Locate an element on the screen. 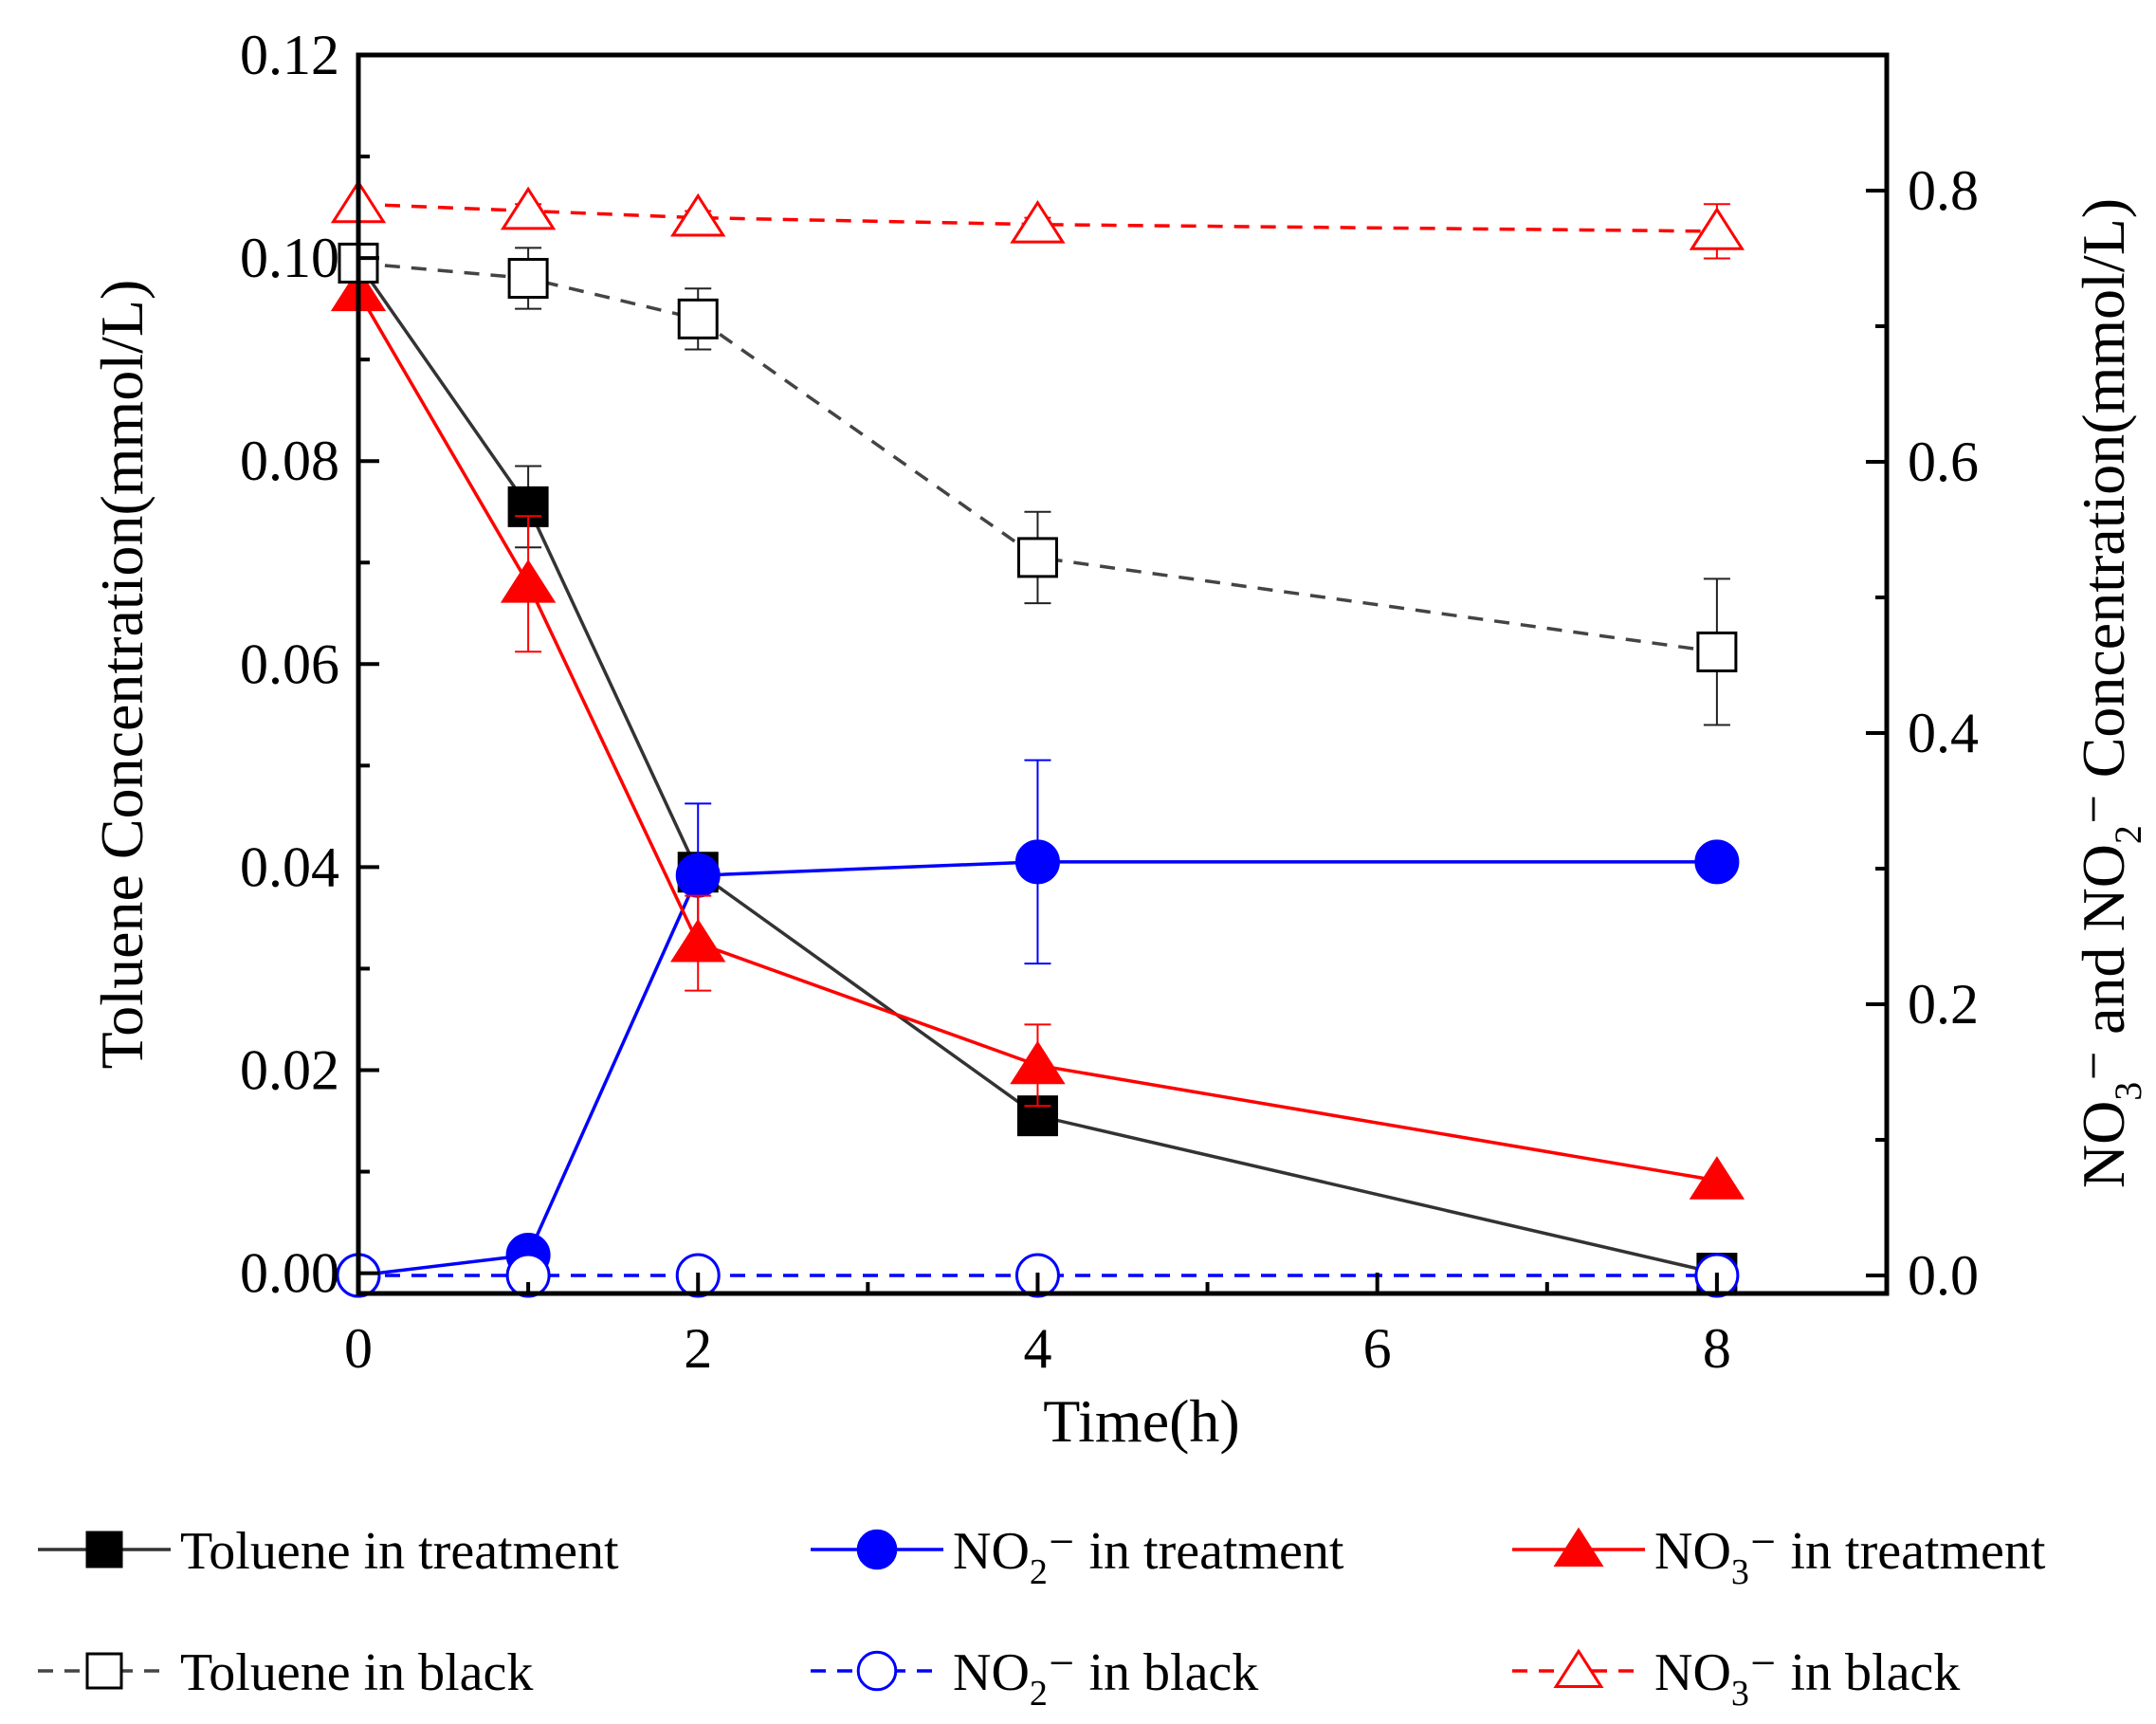 This screenshot has width=2156, height=1724. y-left-tick-label: 0.00 is located at coordinates (289, 1273).